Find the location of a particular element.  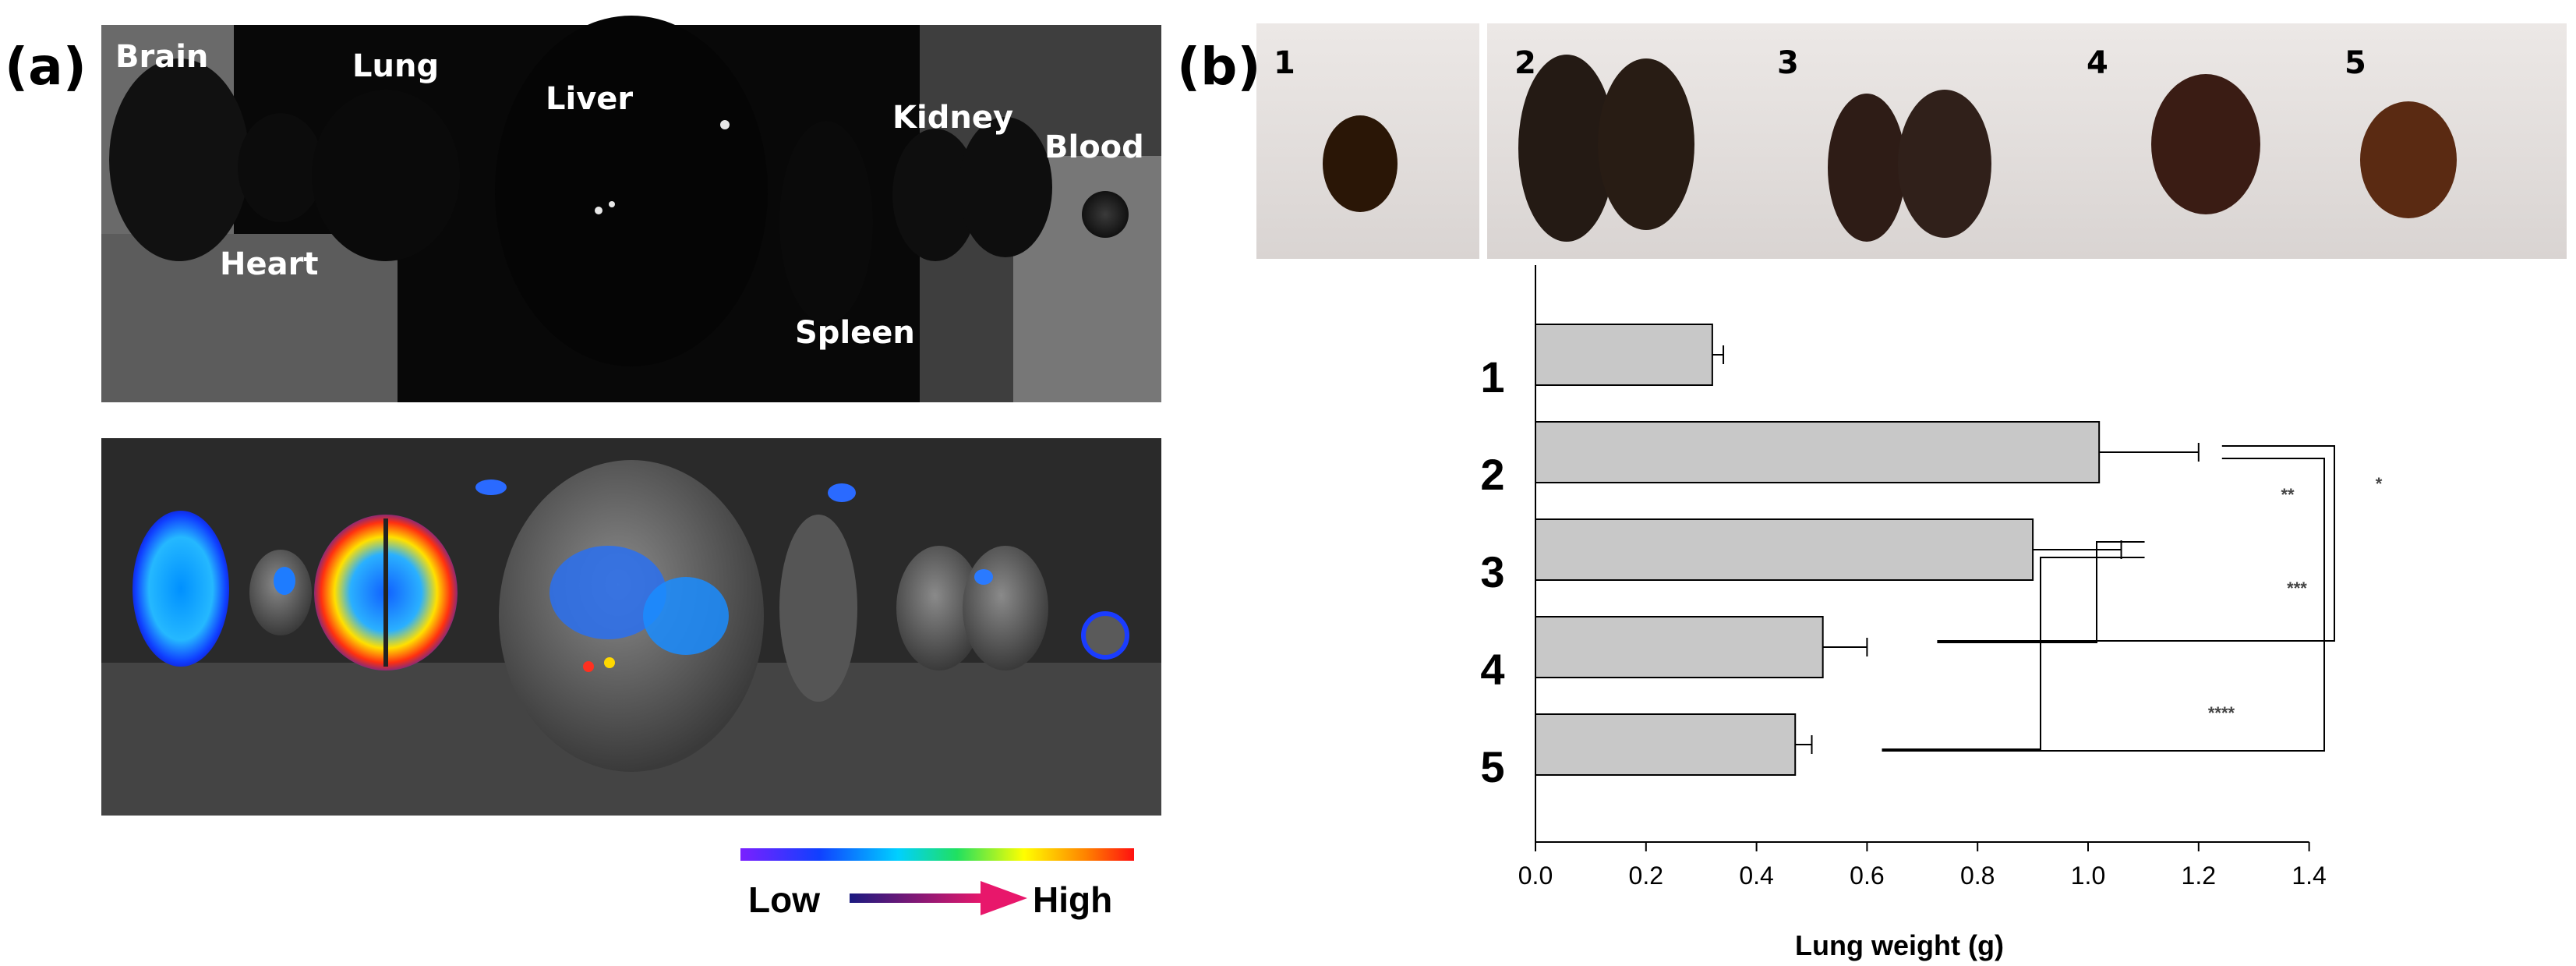

x-tick-label: 1.2 is located at coordinates (2199, 876).